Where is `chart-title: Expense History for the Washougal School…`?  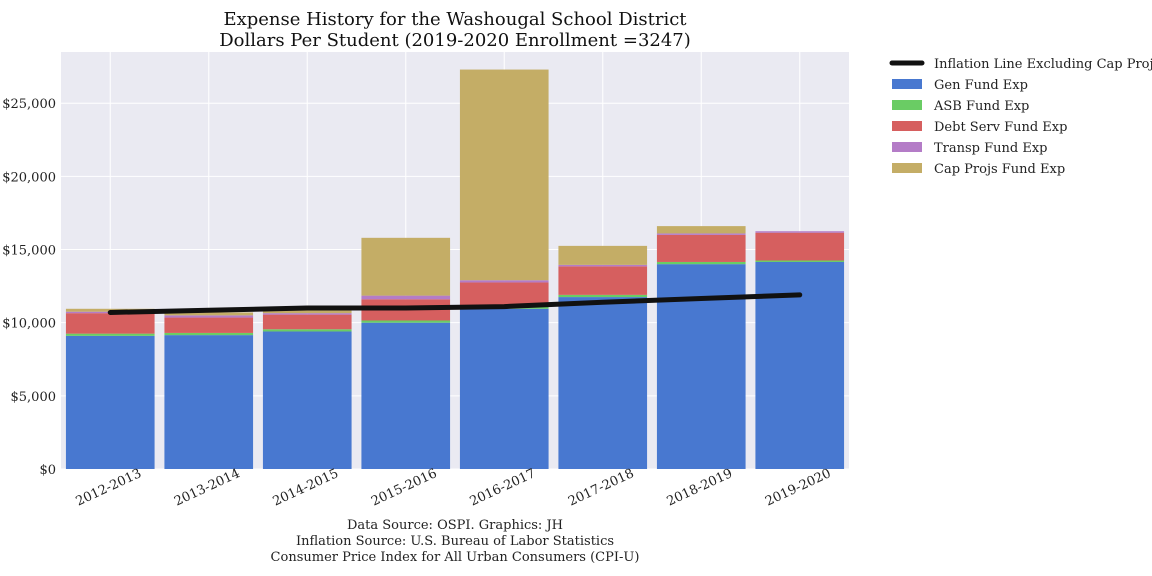
chart-title: Expense History for the Washougal School… is located at coordinates (455, 19).